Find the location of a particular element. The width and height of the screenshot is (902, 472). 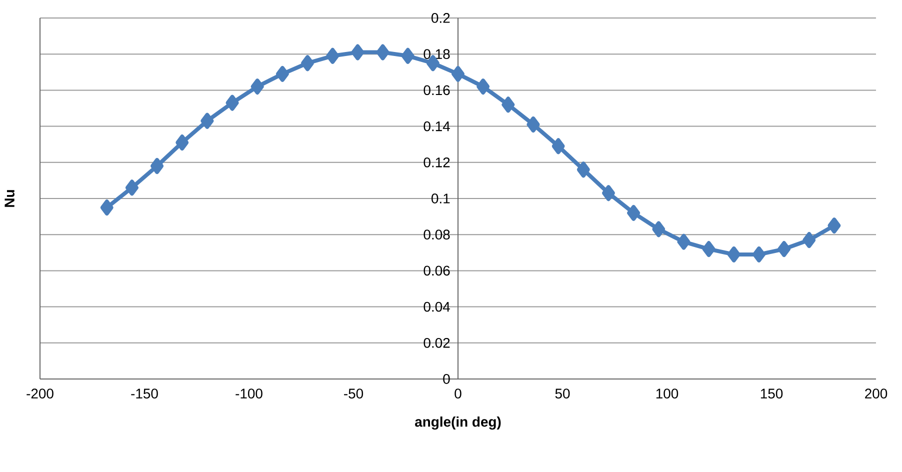

y-axis-title: Nu is located at coordinates (9, 198).